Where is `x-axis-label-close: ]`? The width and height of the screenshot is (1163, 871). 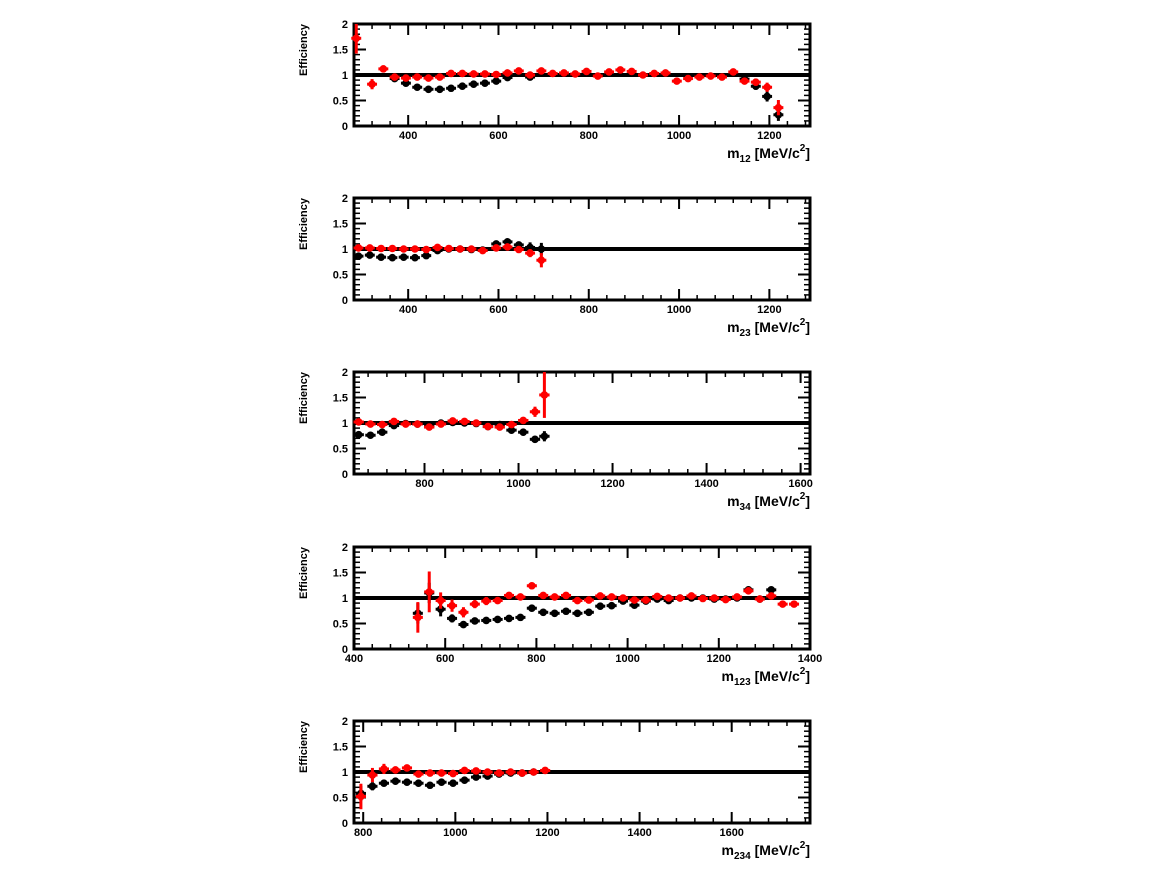 x-axis-label-close: ] is located at coordinates (807, 850).